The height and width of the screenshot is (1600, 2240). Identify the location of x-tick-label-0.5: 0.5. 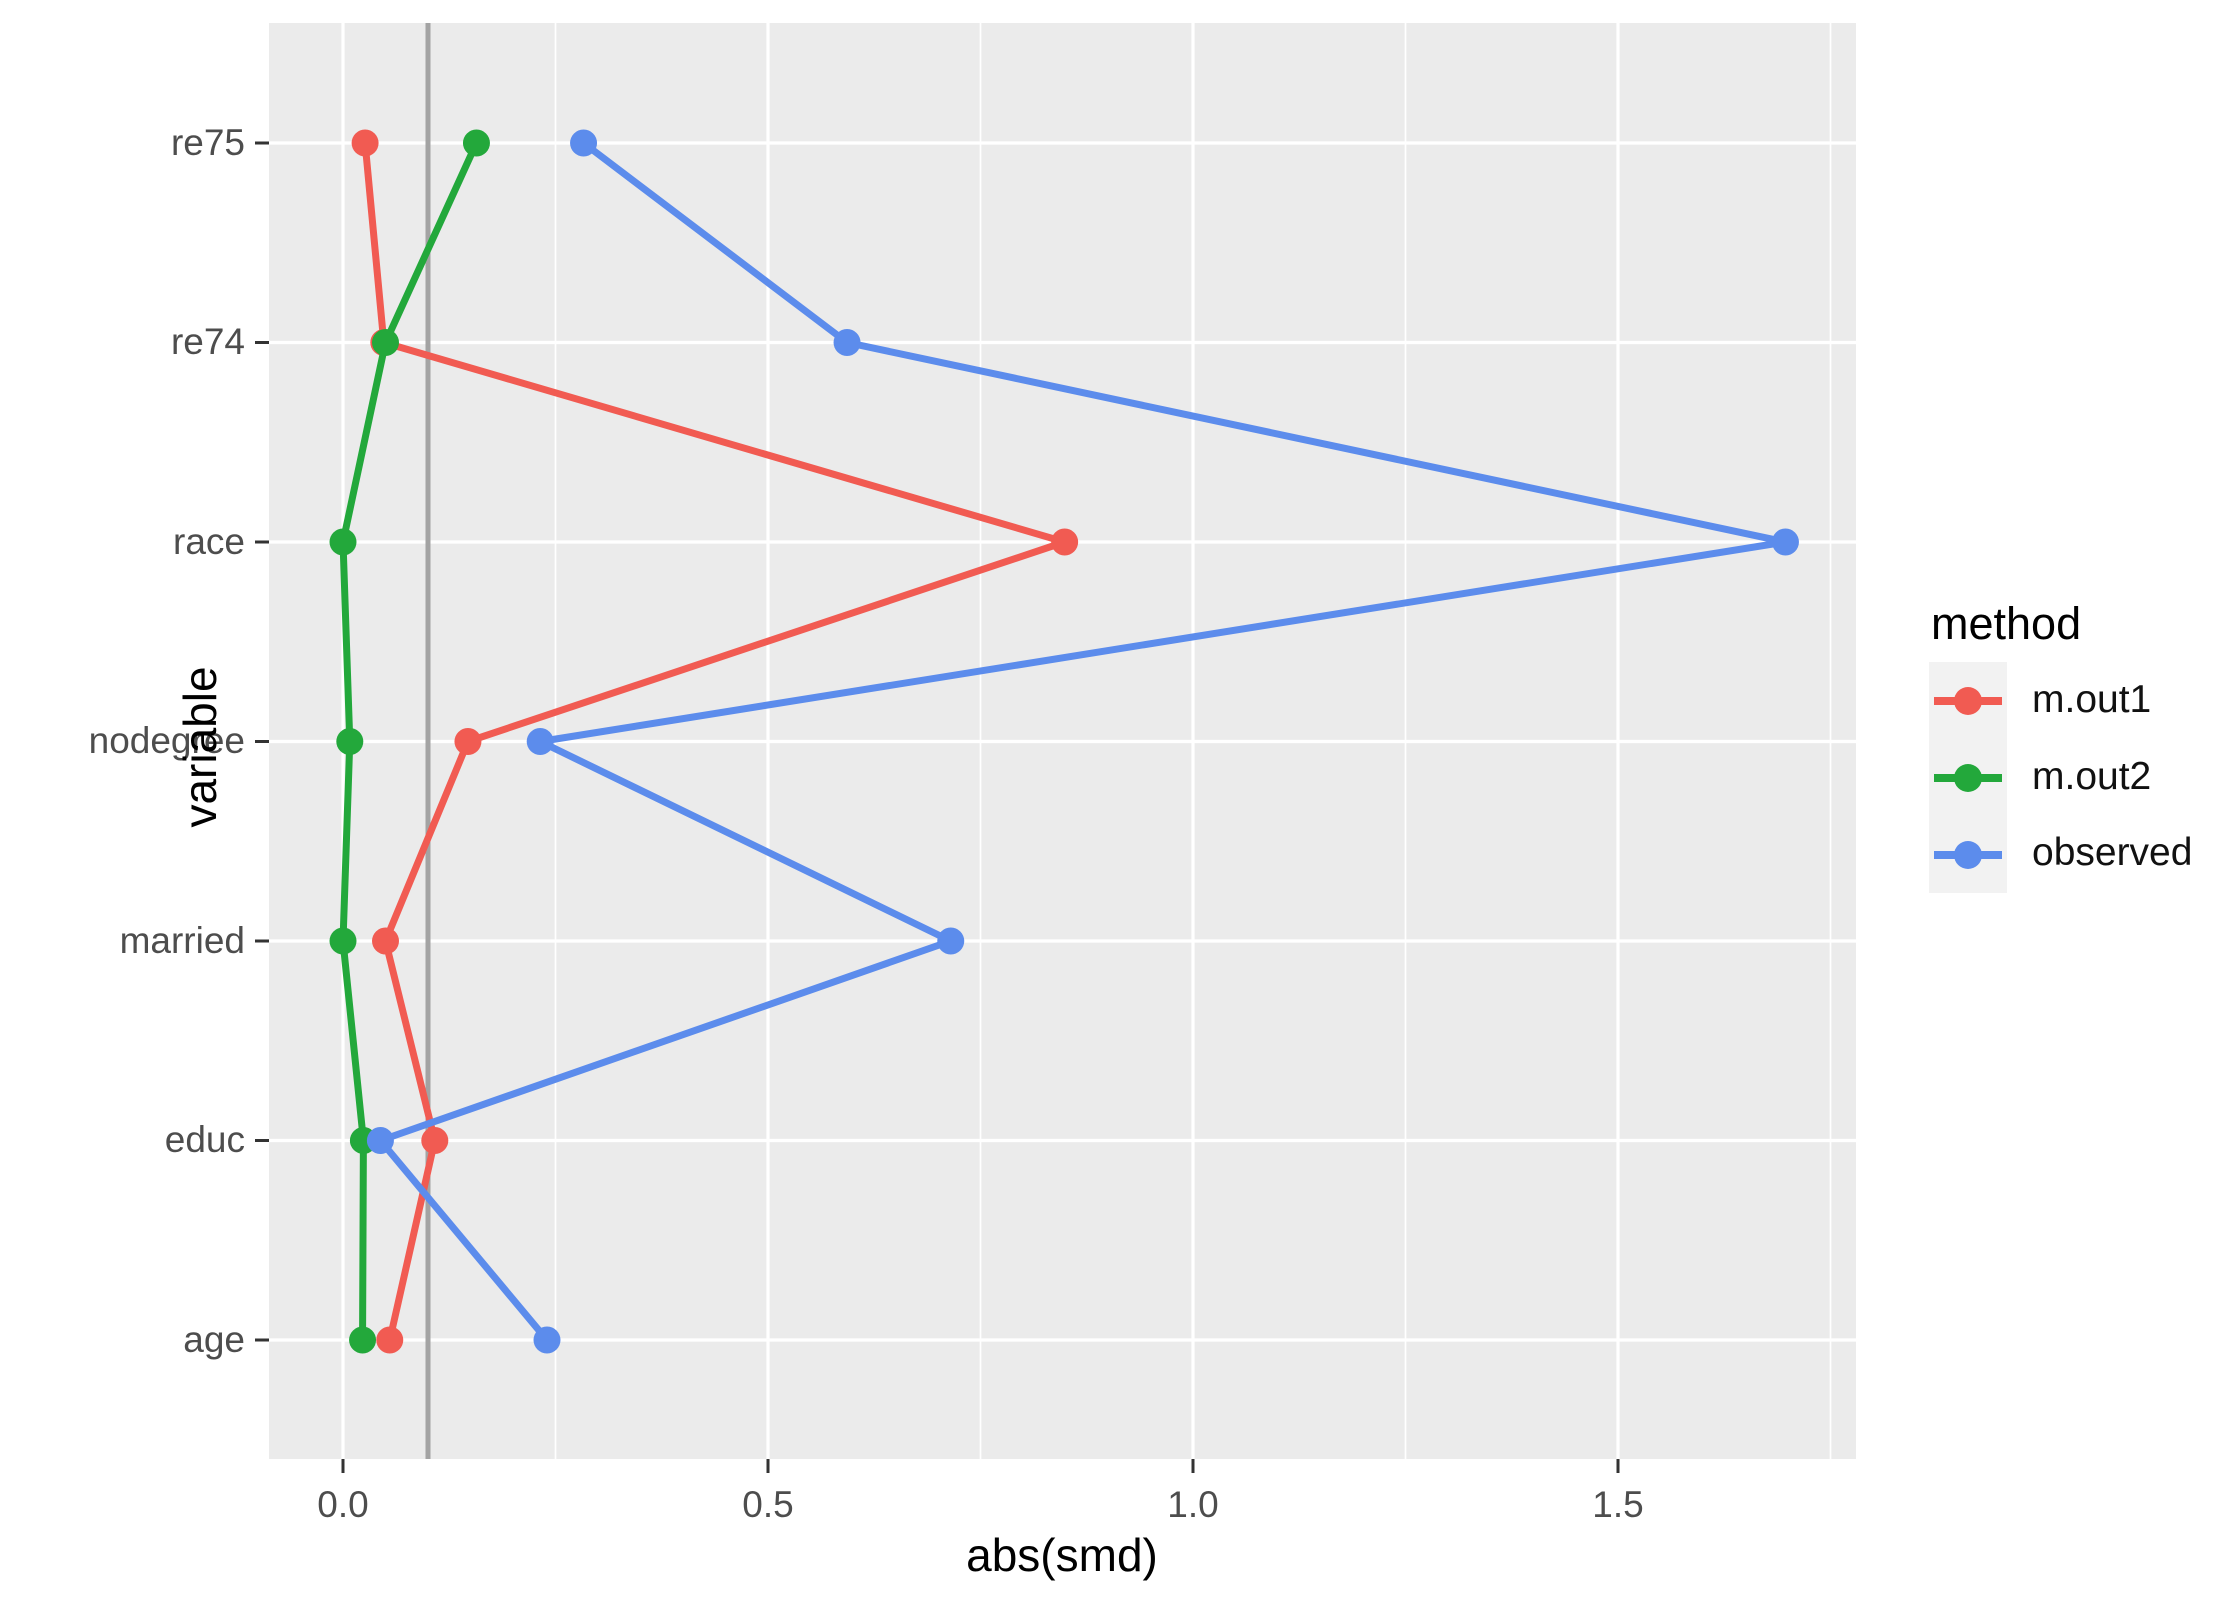
(768, 1504).